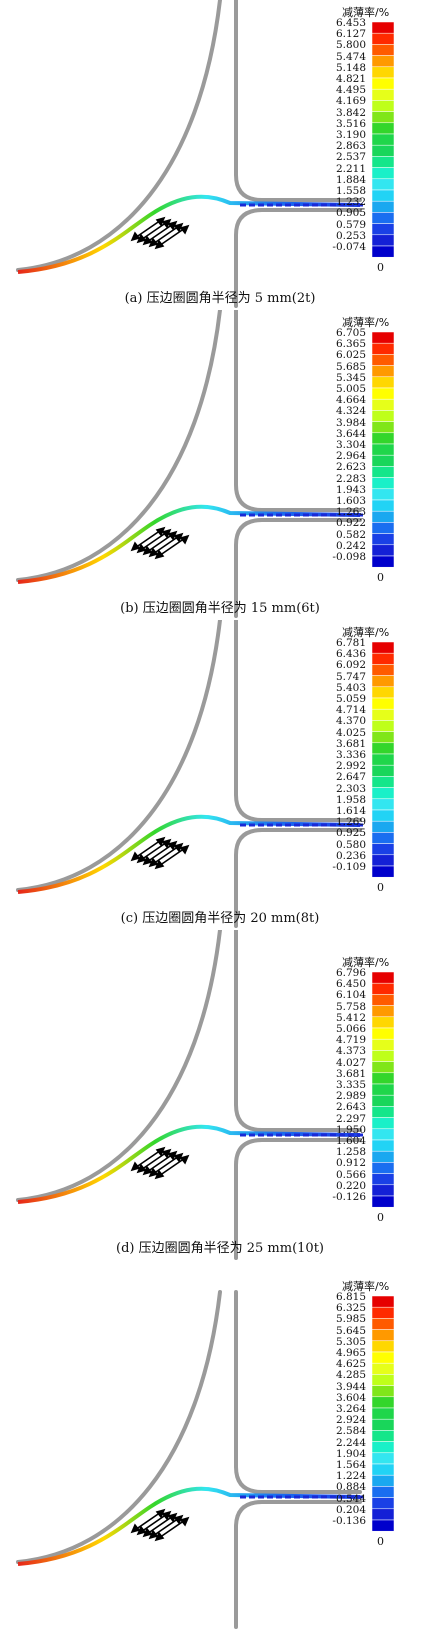  Describe the element at coordinates (350, 1163) in the screenshot. I see `legend-tick: 0.912` at that location.